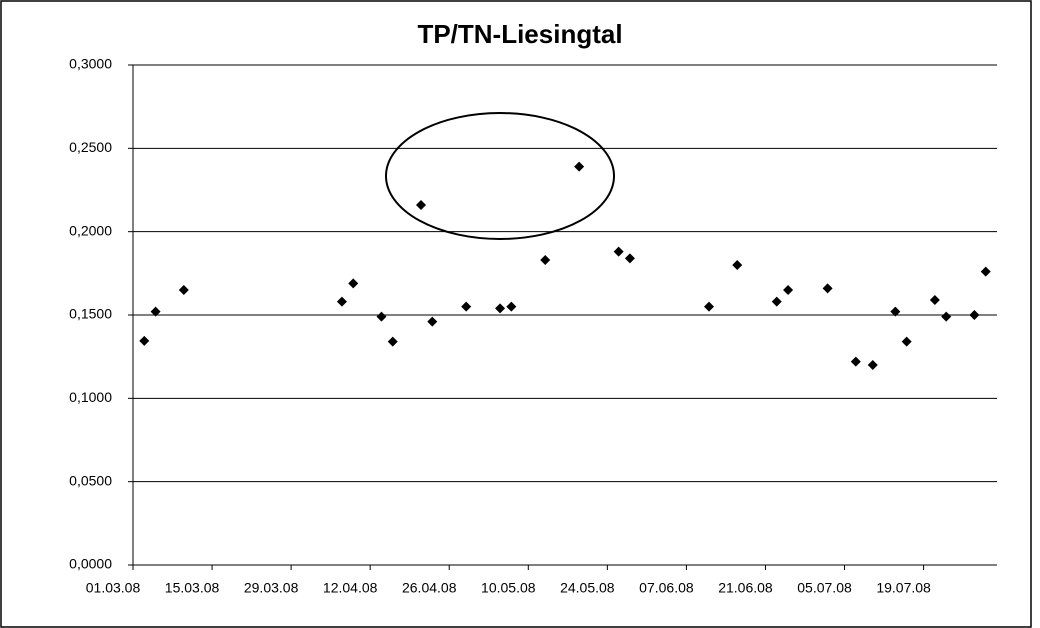 The height and width of the screenshot is (628, 1040). Describe the element at coordinates (90, 64) in the screenshot. I see `y-tick-label: 0,3000` at that location.